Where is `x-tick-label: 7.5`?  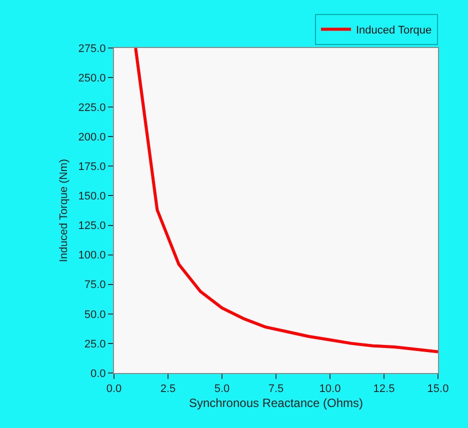 x-tick-label: 7.5 is located at coordinates (276, 389).